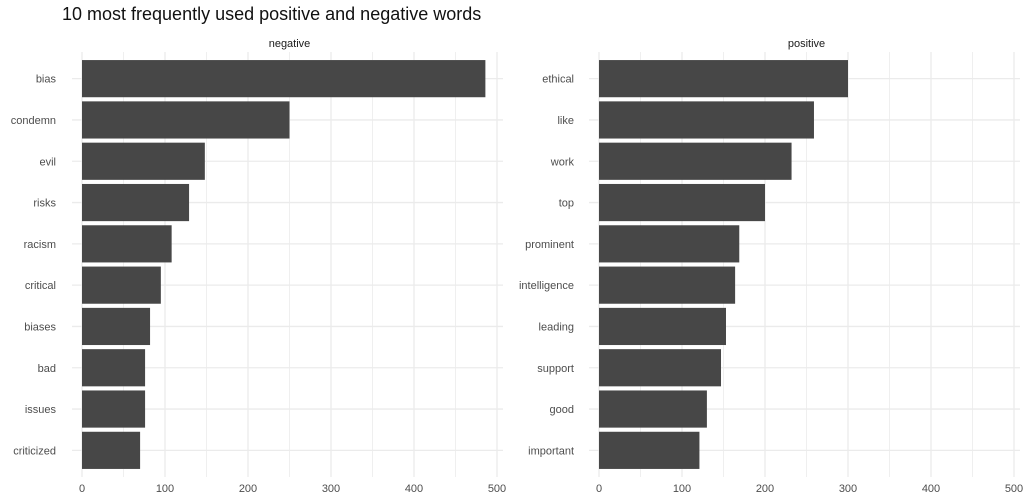 This screenshot has width=1031, height=500. I want to click on bar-ethical, so click(723, 79).